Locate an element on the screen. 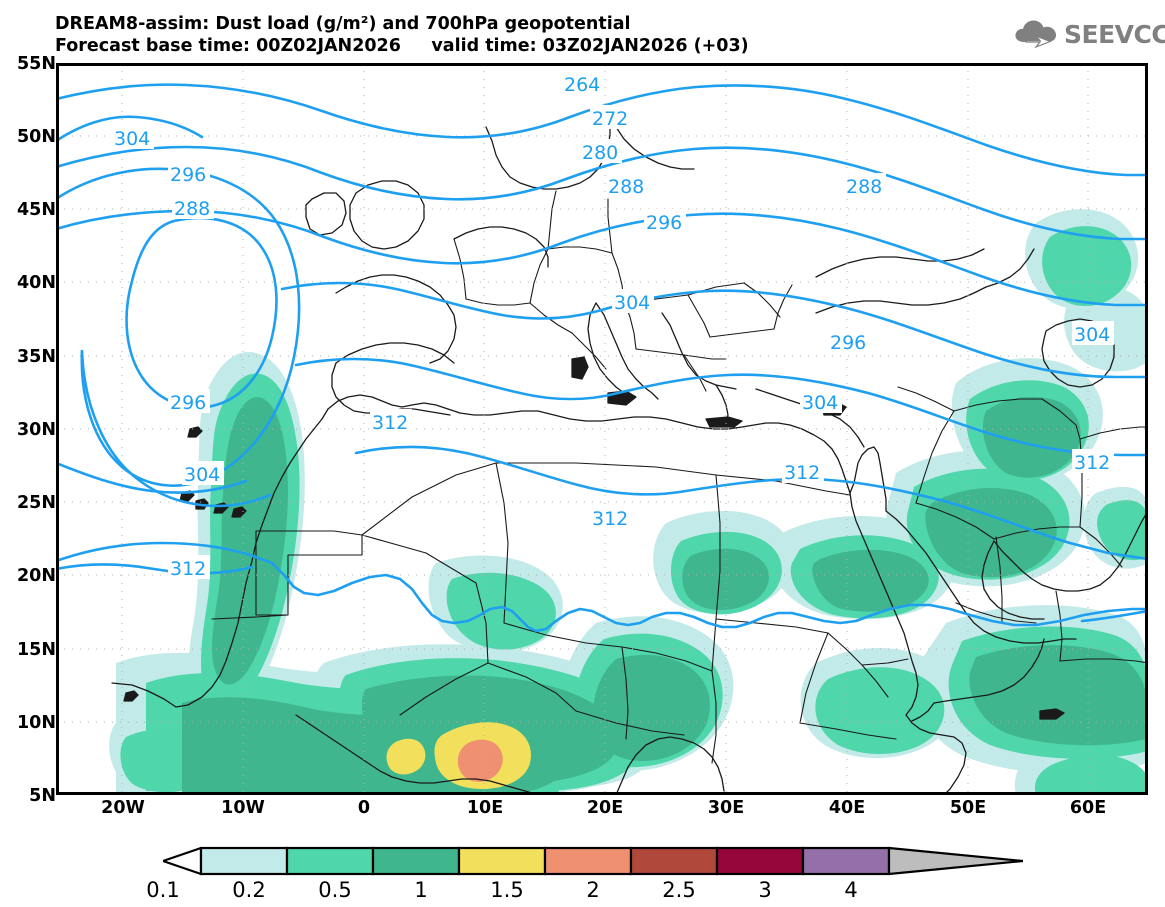  colorbar-tick: 0.5 is located at coordinates (335, 890).